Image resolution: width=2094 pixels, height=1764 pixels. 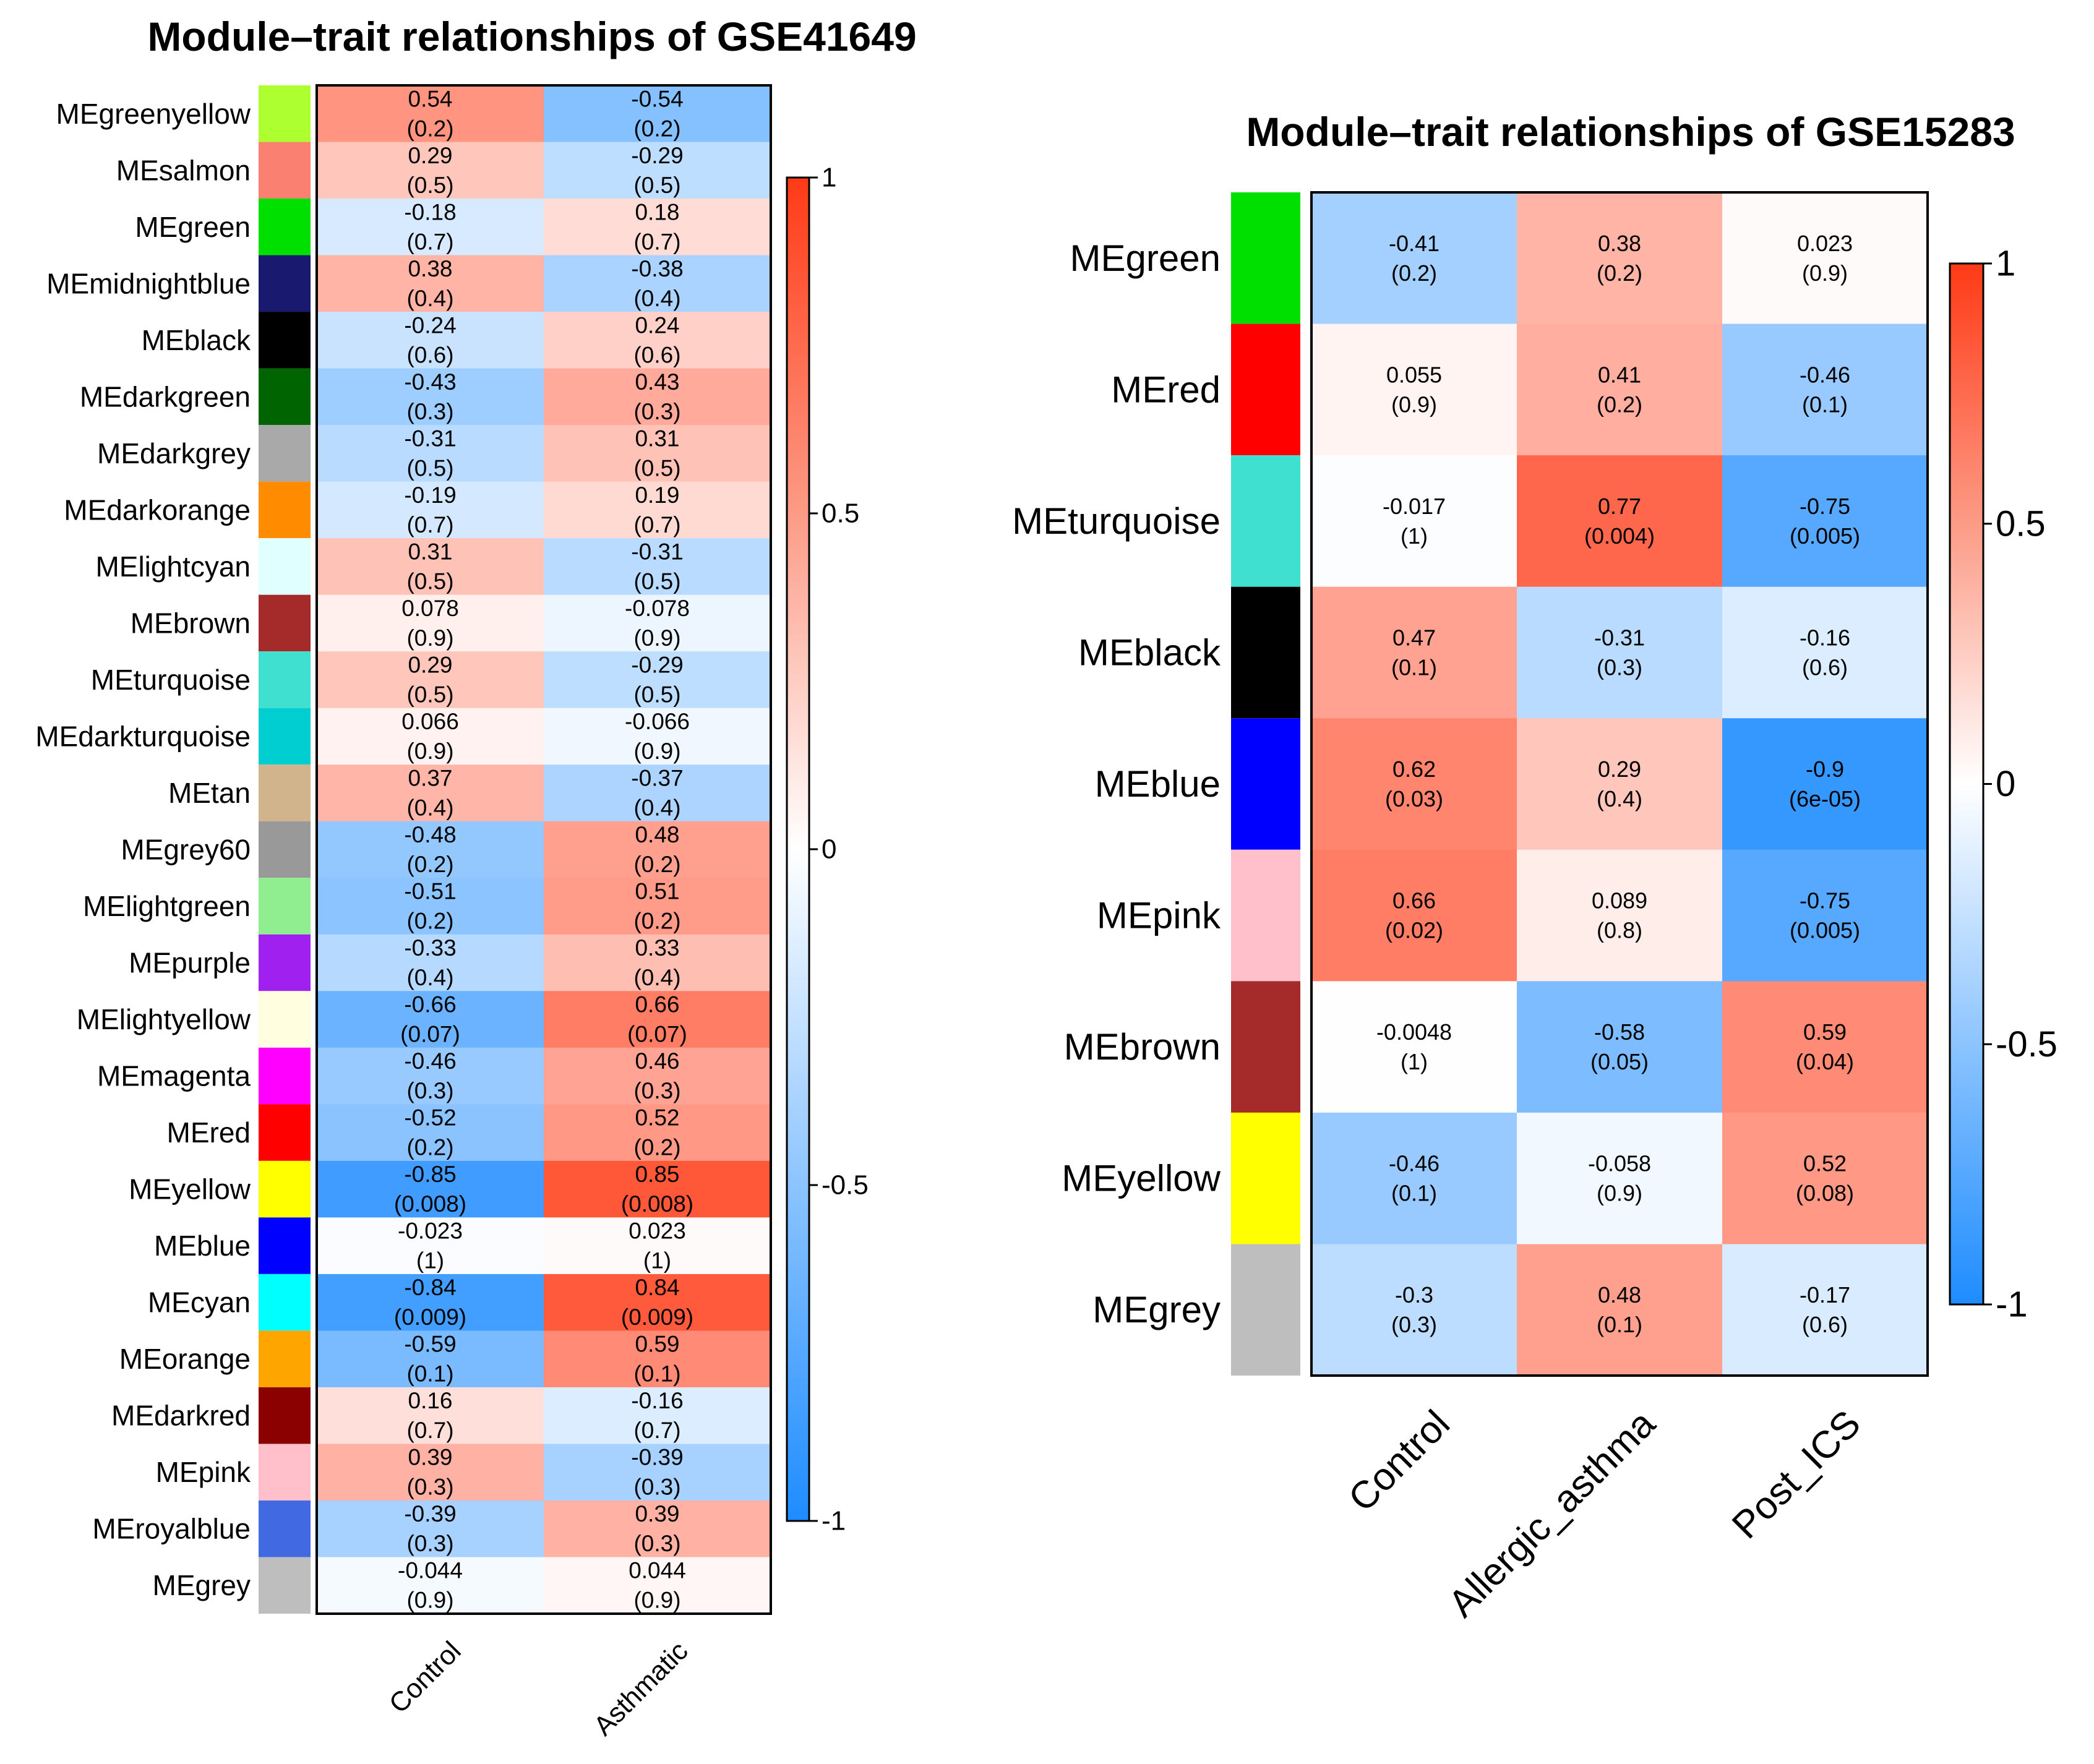 I want to click on cell-correlation-label: -0.58, so click(x=1620, y=1032).